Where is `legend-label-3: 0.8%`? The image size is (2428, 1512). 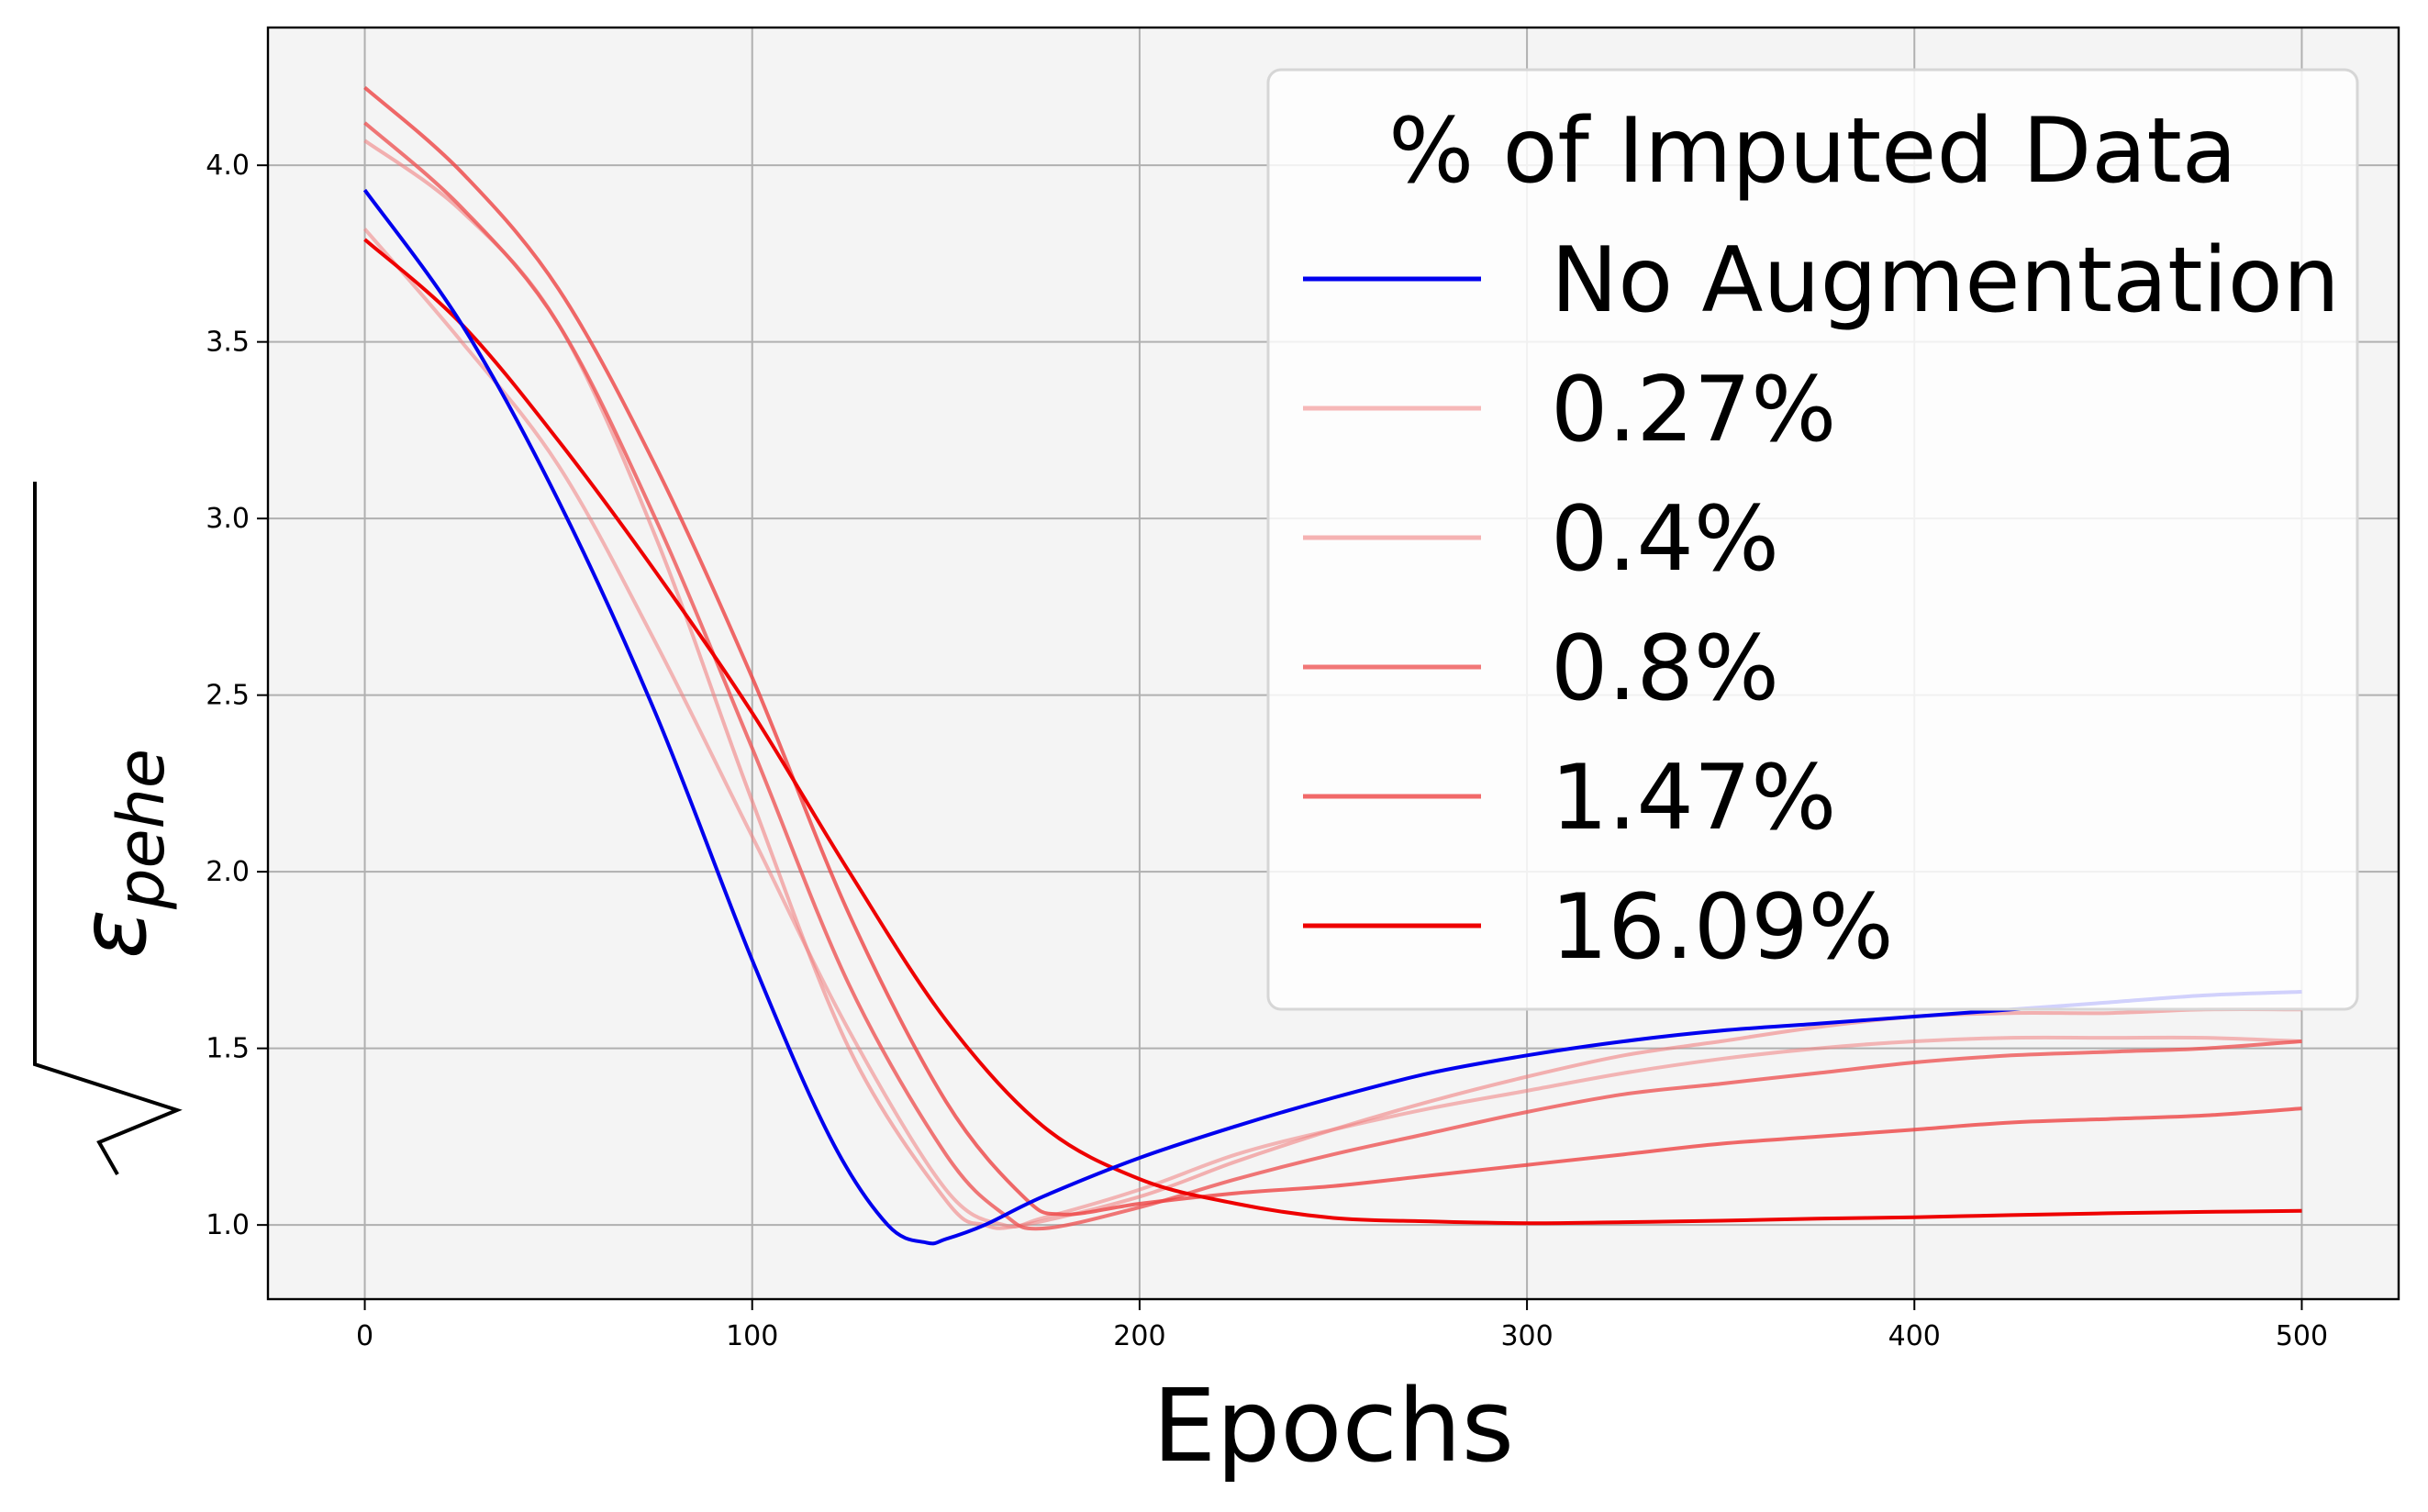 legend-label-3: 0.8% is located at coordinates (1665, 669).